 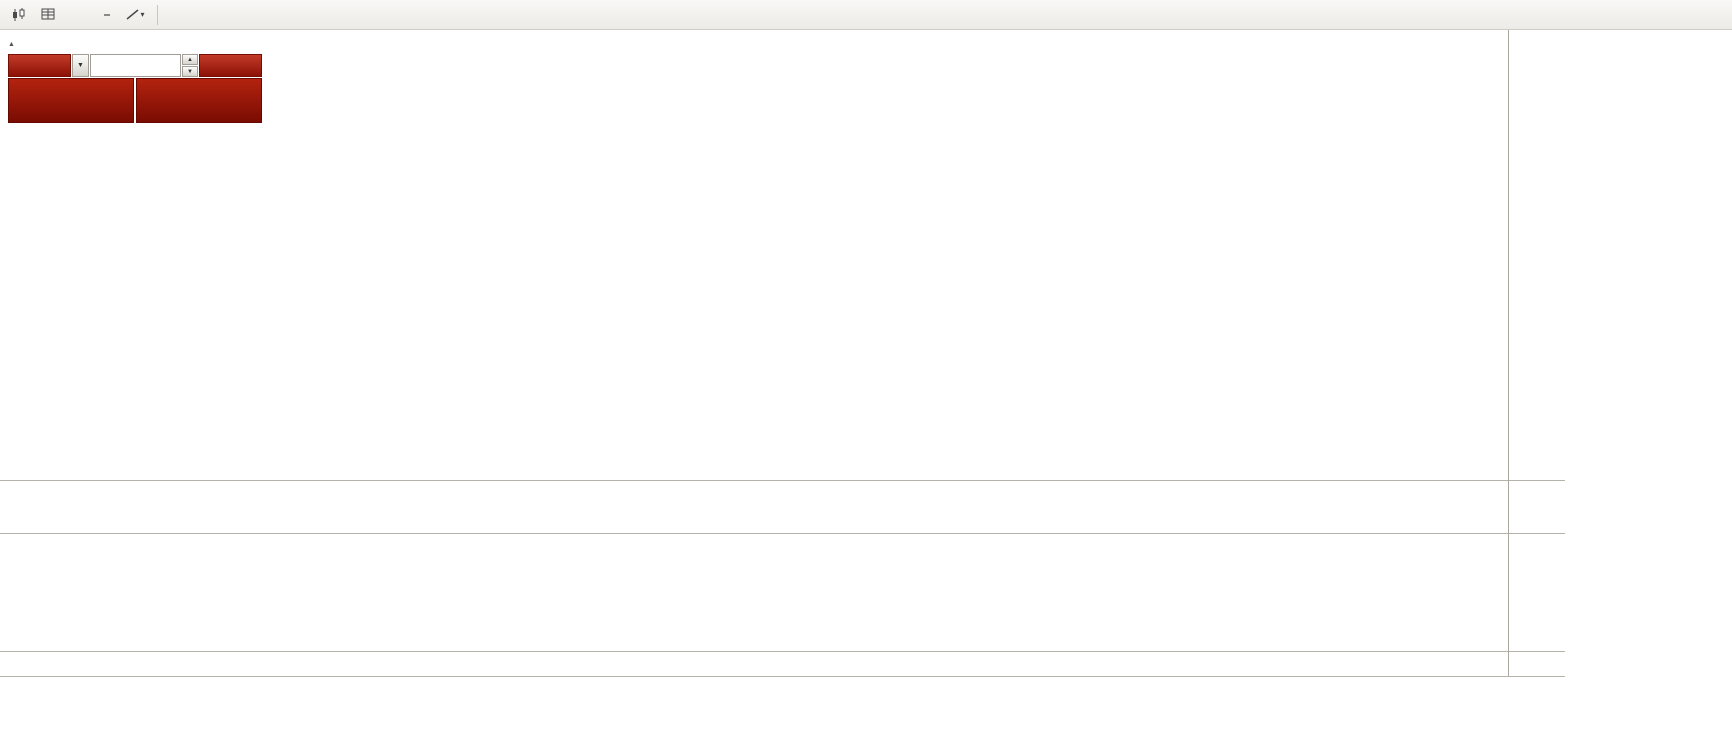 What do you see at coordinates (190, 71) in the screenshot?
I see `volume-down-icon` at bounding box center [190, 71].